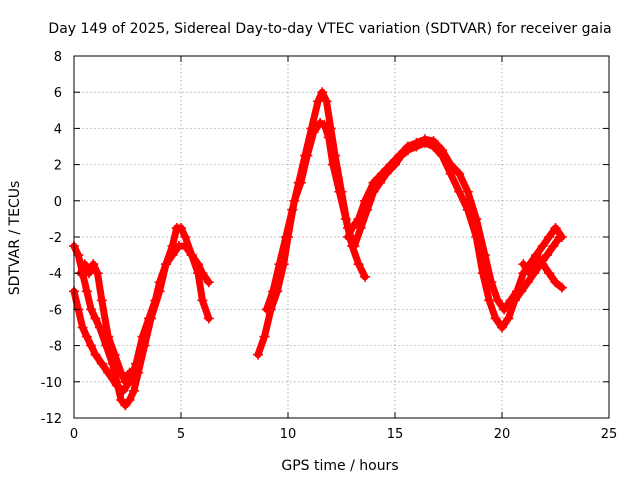  What do you see at coordinates (58, 93) in the screenshot?
I see `y-tick-label: 6` at bounding box center [58, 93].